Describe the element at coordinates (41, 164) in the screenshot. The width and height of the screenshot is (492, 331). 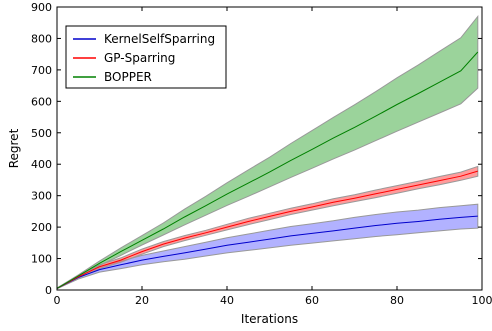
I see `y-tick-label: 400` at that location.